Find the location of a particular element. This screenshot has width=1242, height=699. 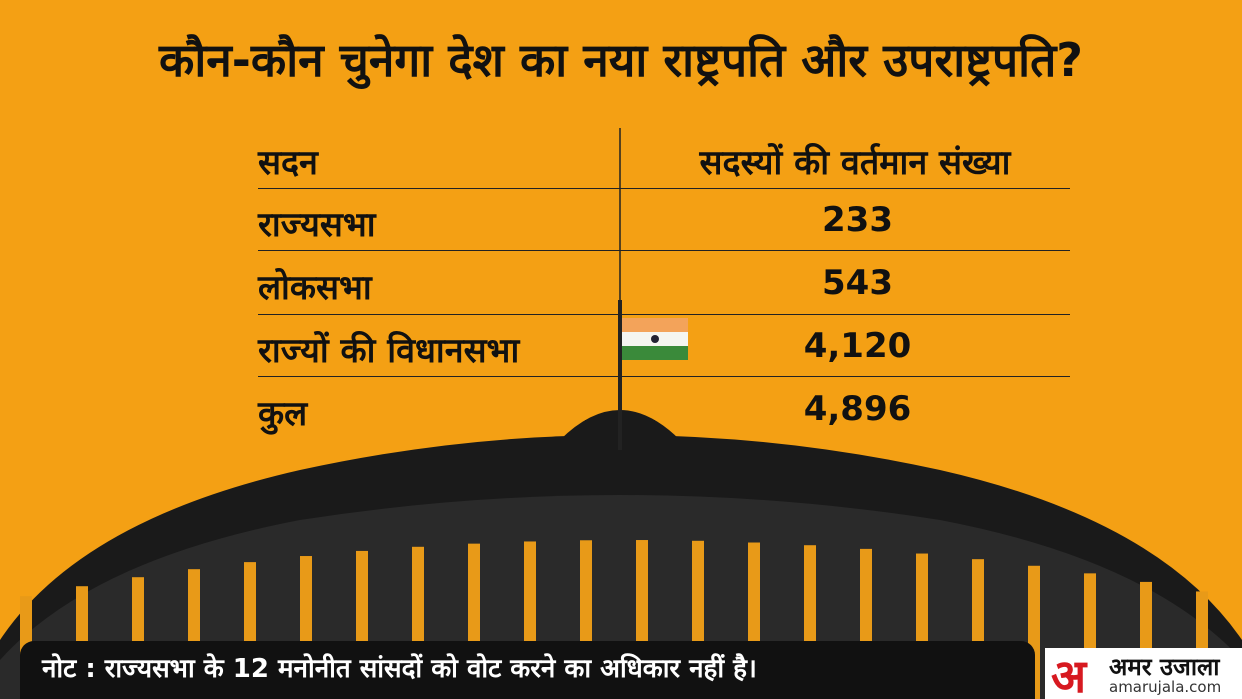

column-header: सदस्यों की वर्तमान संख्या is located at coordinates (855, 163).